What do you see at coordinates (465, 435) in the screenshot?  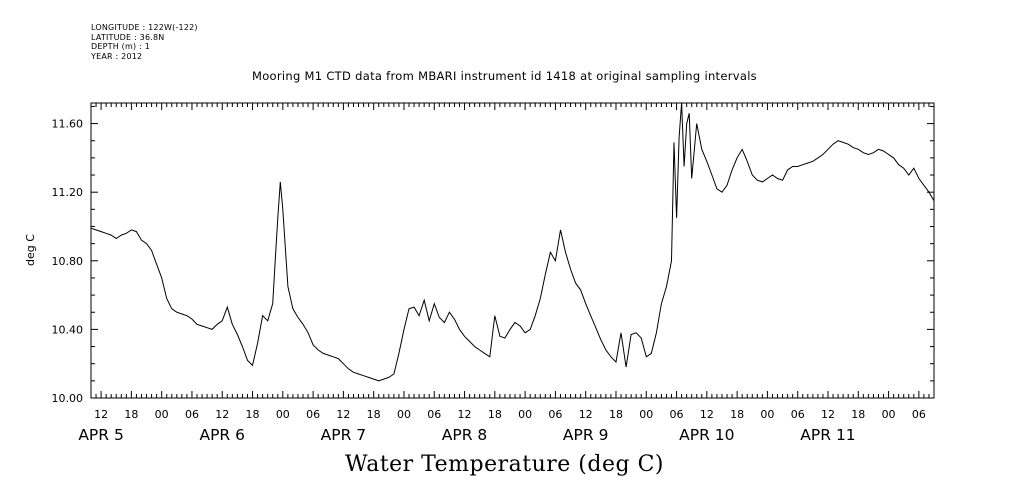 I see `x-day-label: APR 8` at bounding box center [465, 435].